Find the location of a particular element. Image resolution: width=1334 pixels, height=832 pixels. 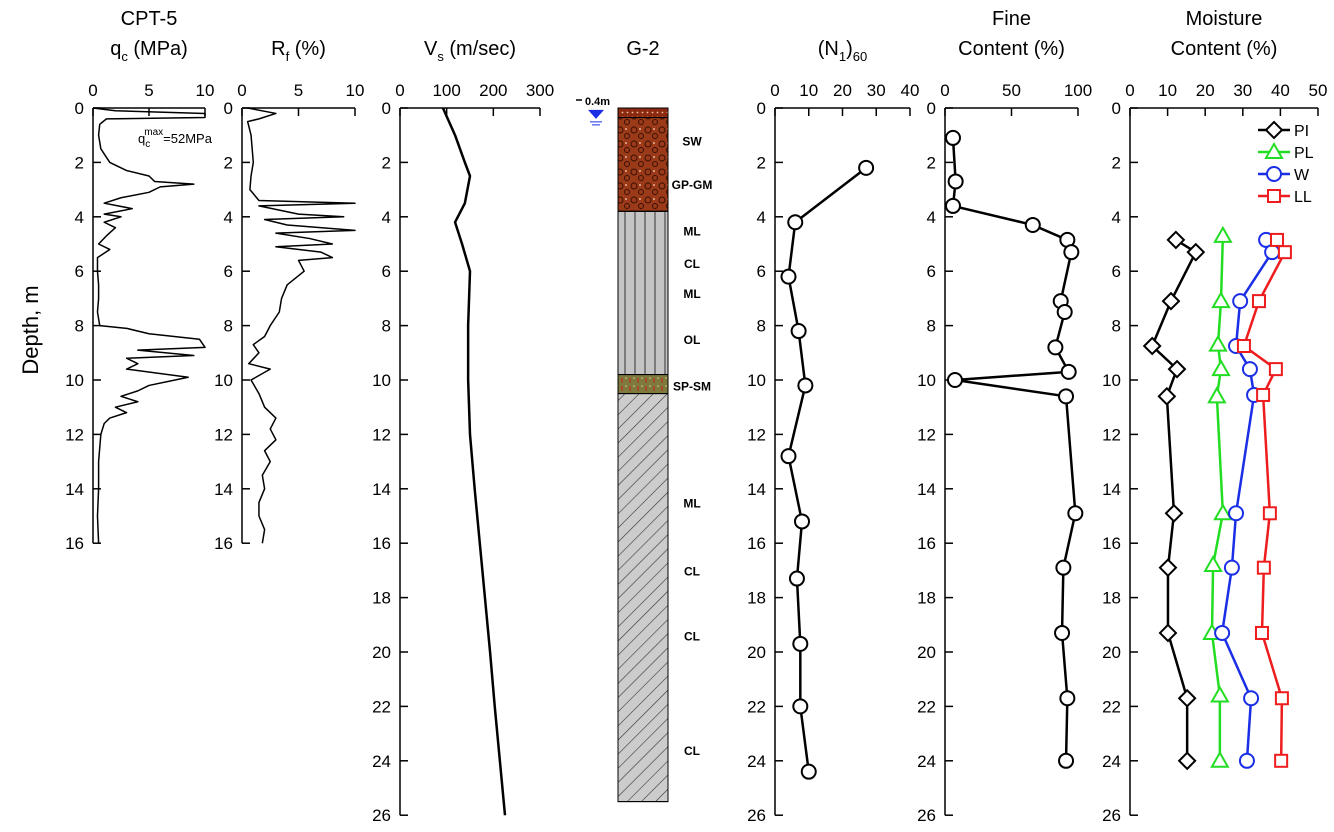

title-text: ) is located at coordinates (849, 49).